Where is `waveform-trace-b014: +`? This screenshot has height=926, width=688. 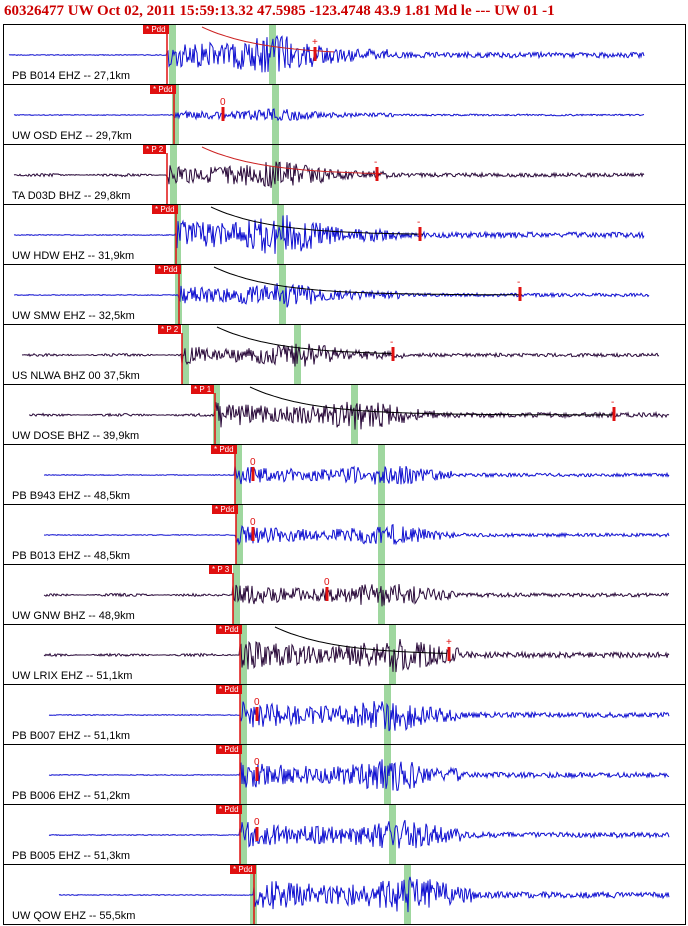 waveform-trace-b014: + is located at coordinates (326, 54).